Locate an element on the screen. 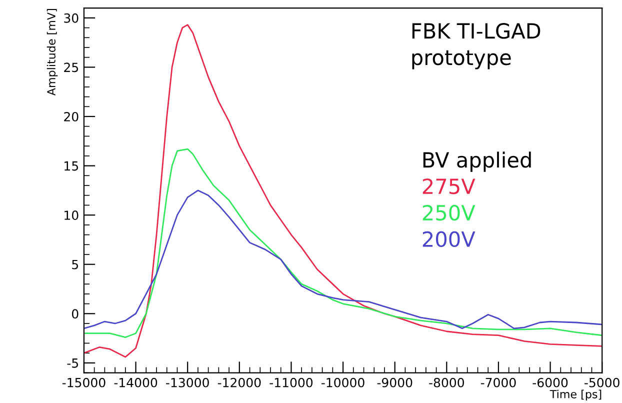  x-axis-title: Time [ps] is located at coordinates (576, 395).